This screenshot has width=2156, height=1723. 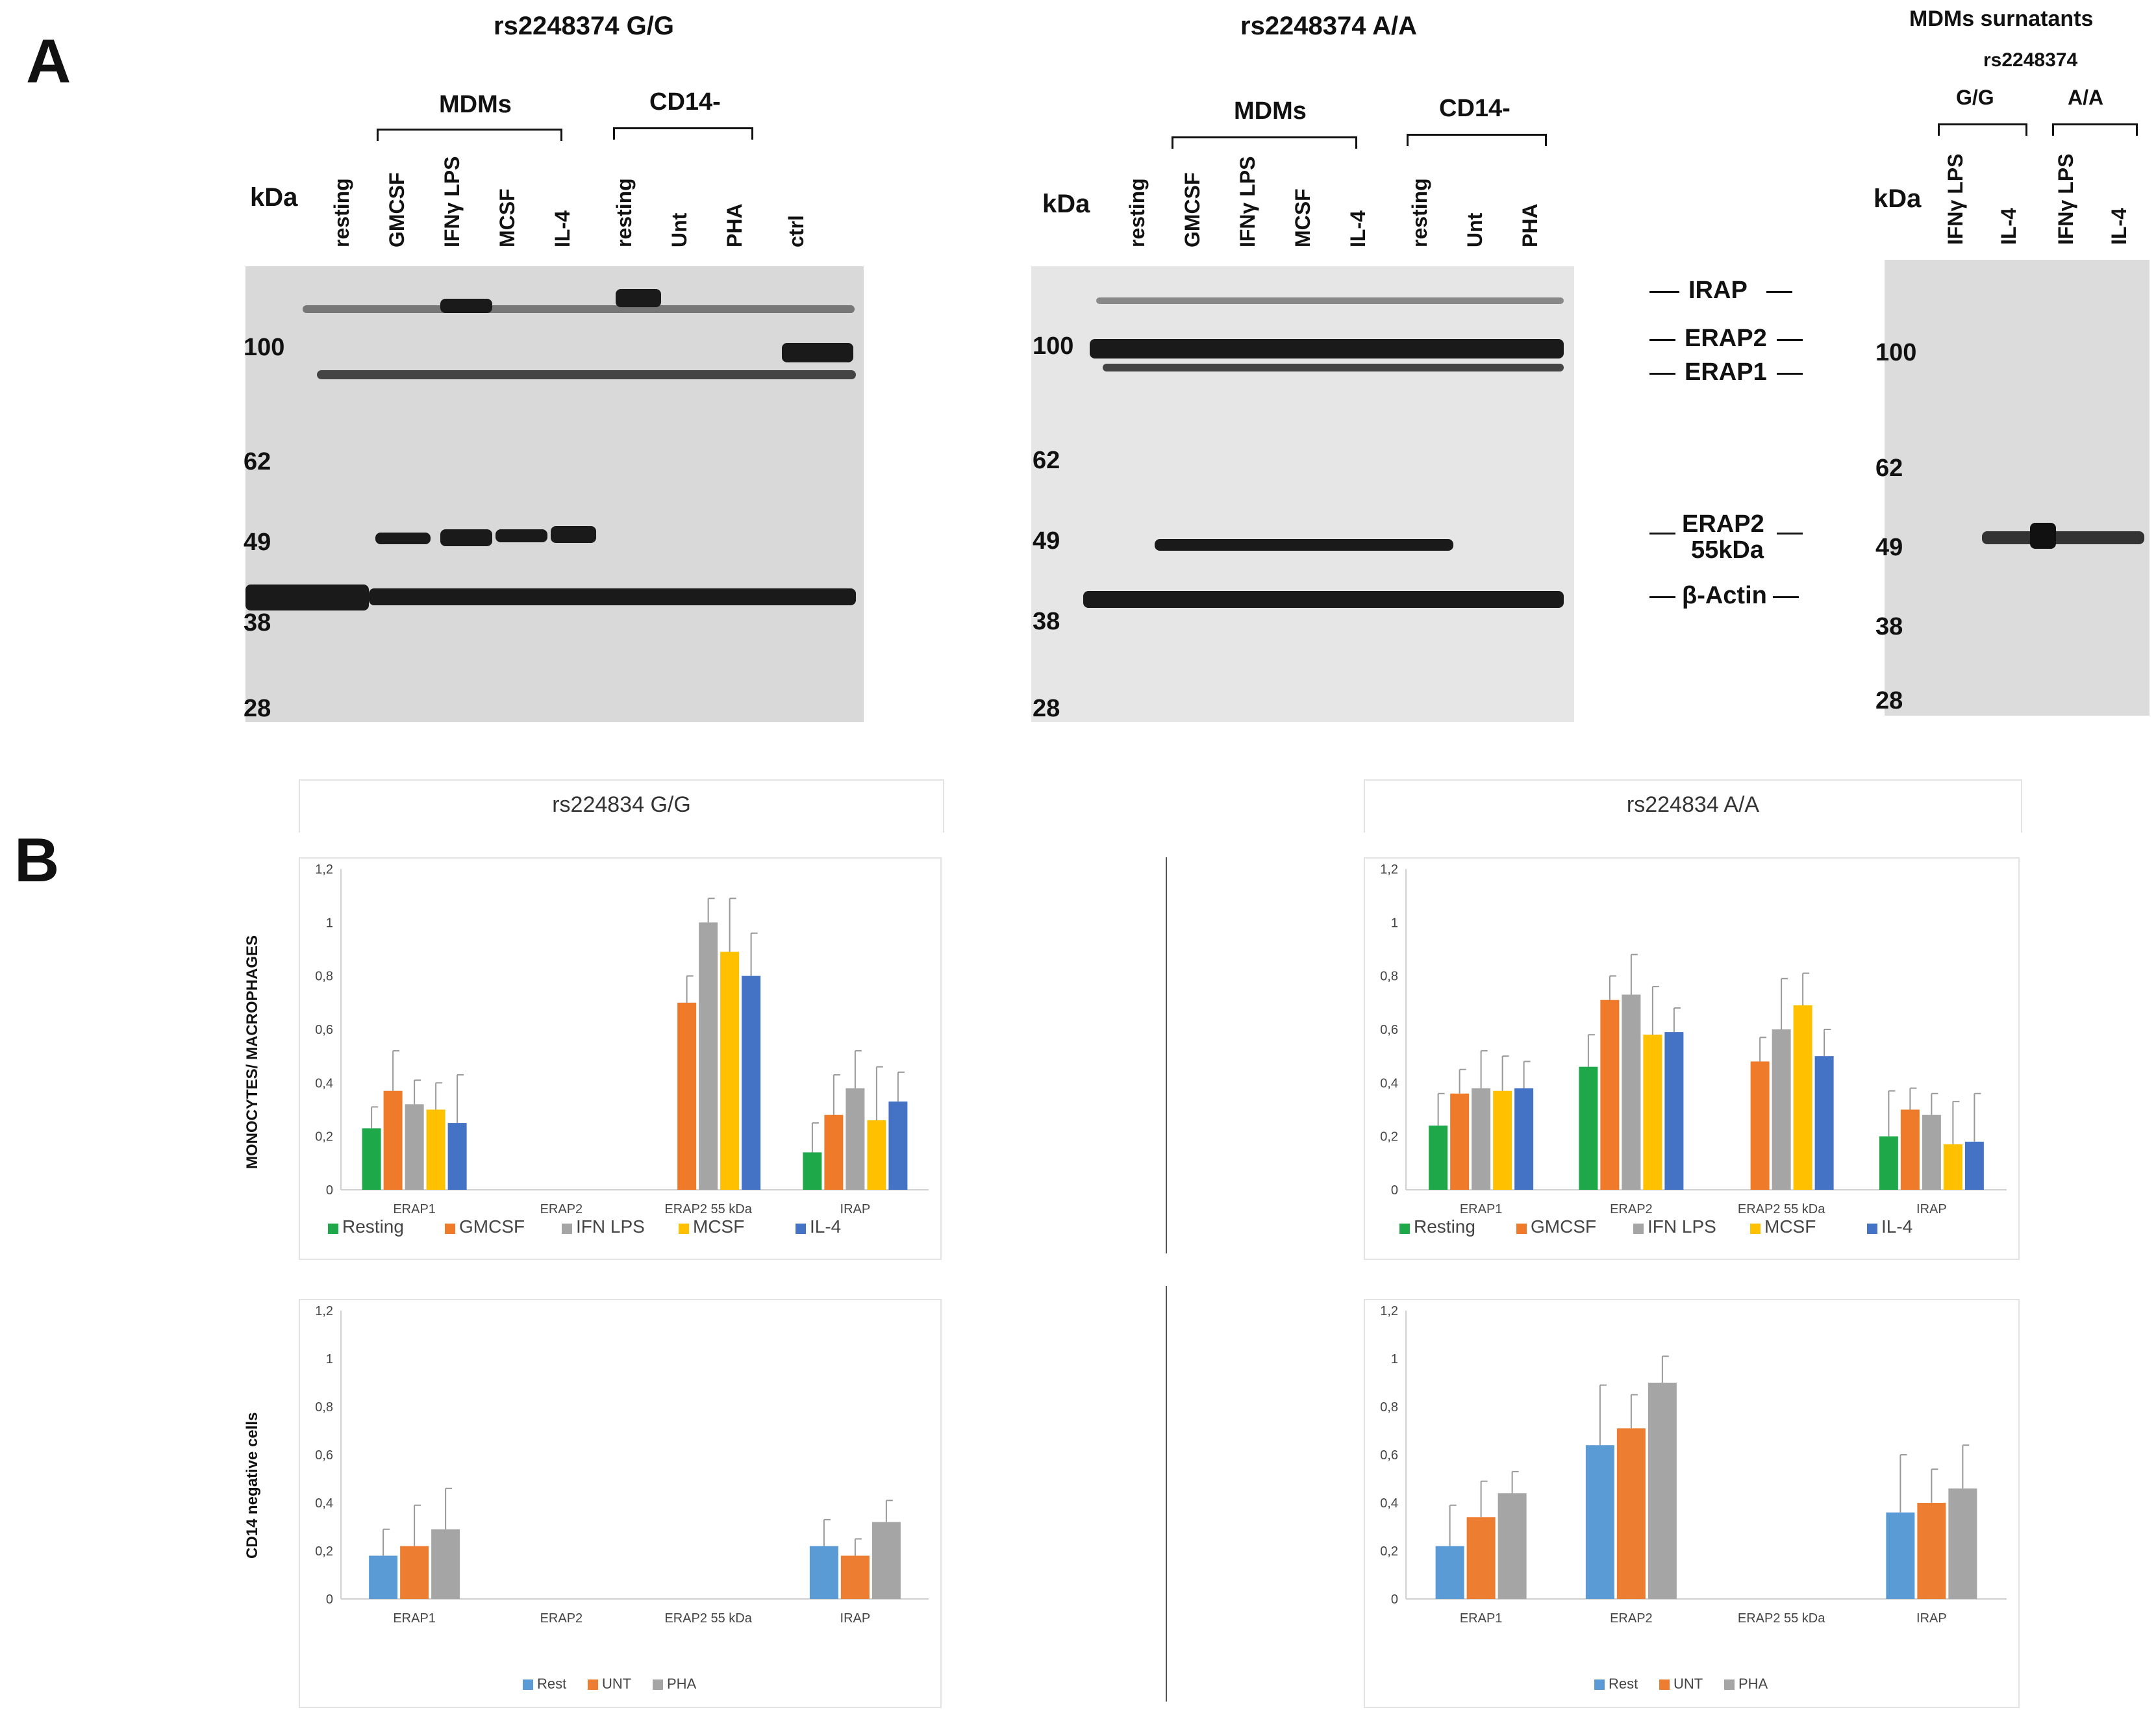 I want to click on blot1-group-mdms: MDMs, so click(x=475, y=104).